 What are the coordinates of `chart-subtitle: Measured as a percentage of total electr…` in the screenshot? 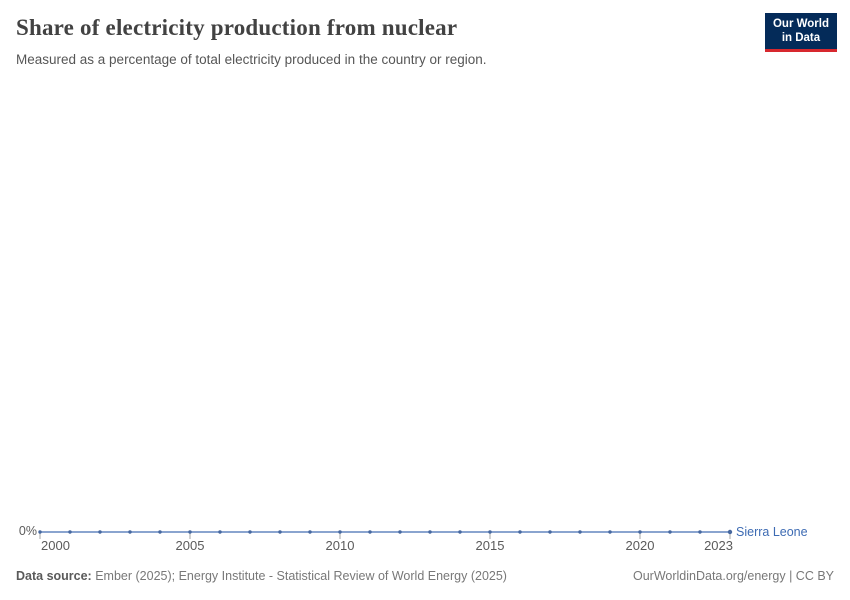 It's located at (251, 59).